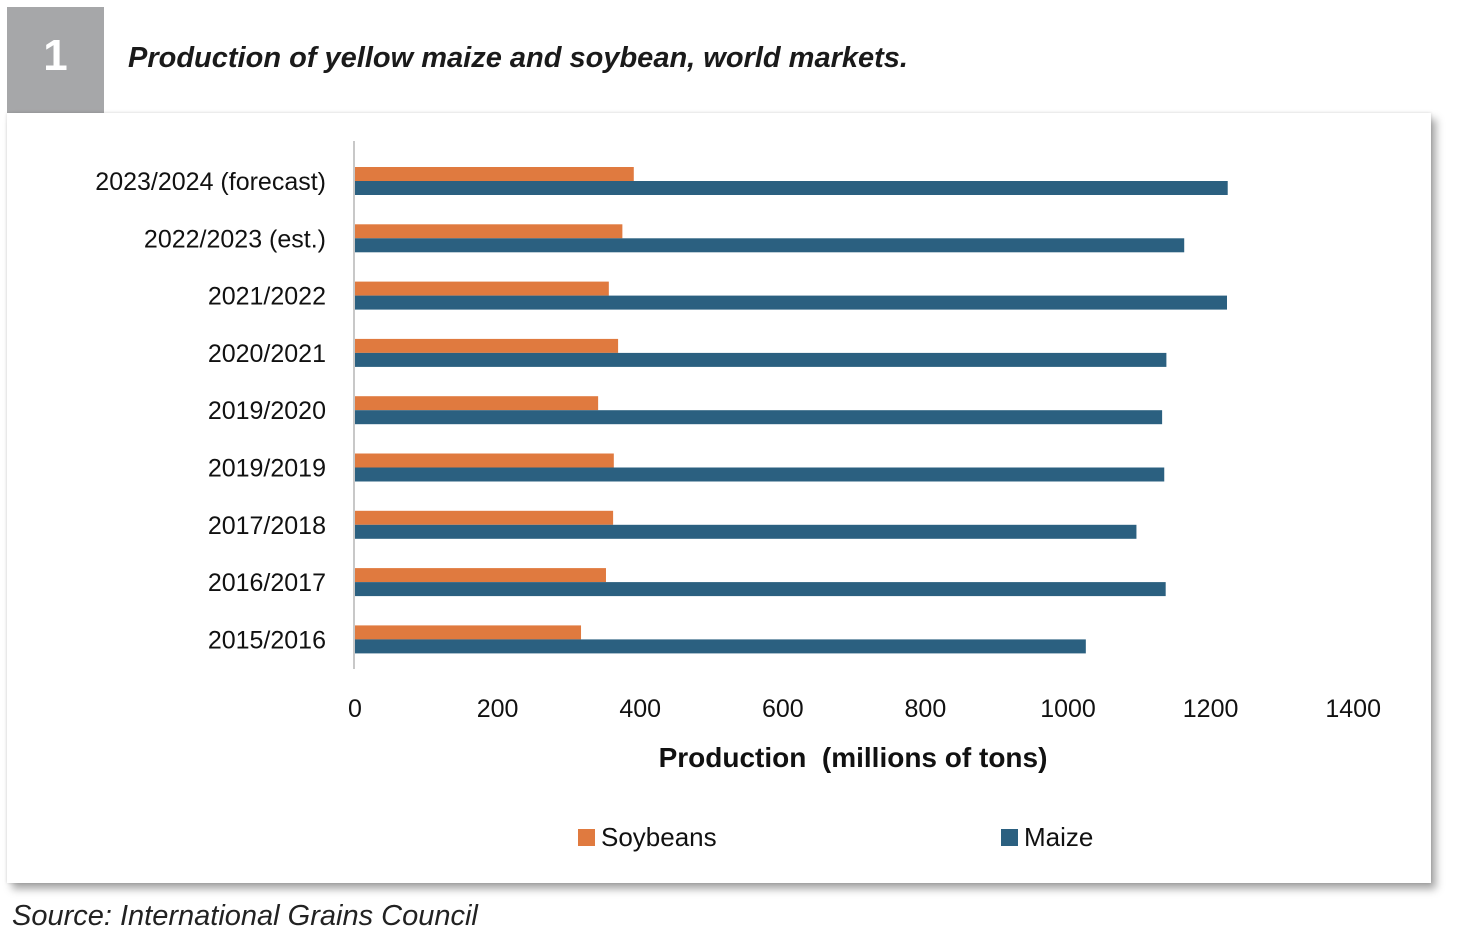 This screenshot has height=943, width=1462. What do you see at coordinates (1068, 709) in the screenshot?
I see `x-tick-label: 1000` at bounding box center [1068, 709].